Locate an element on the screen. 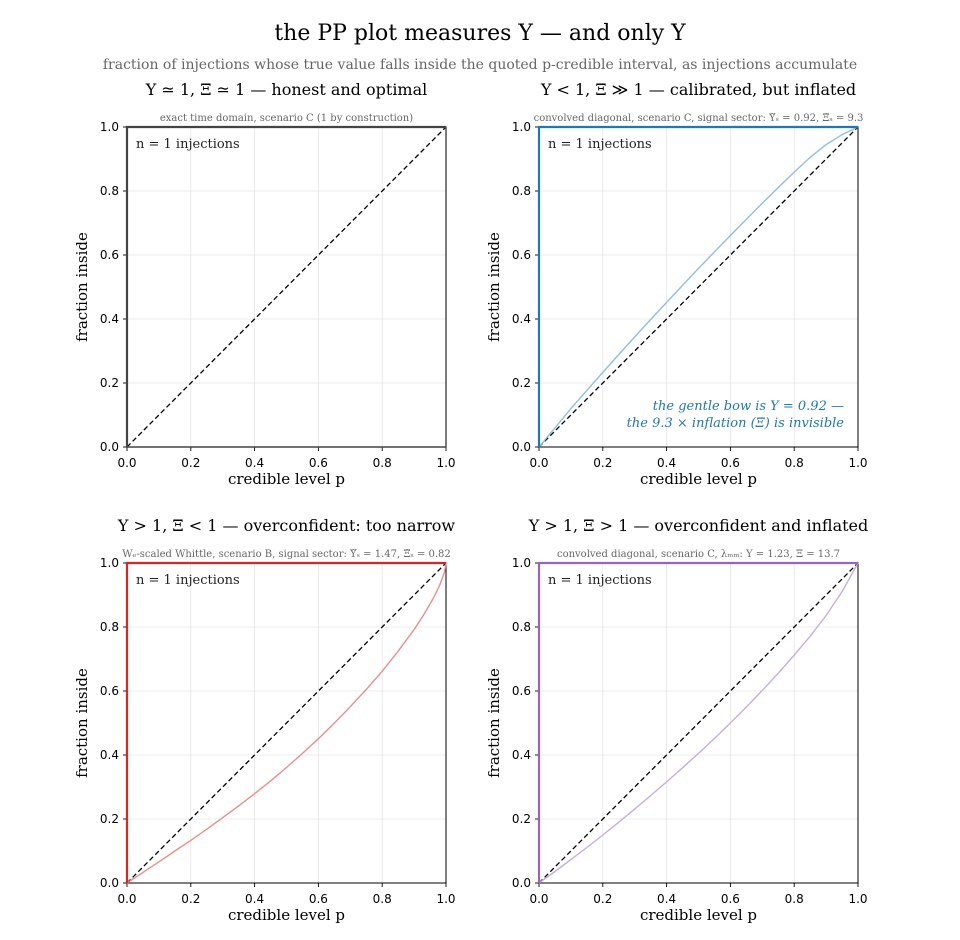 Image resolution: width=960 pixels, height=940 pixels. panel-title: Υ ≃ 1, Ξ ≃ 1 — honest and optimal is located at coordinates (286, 89).